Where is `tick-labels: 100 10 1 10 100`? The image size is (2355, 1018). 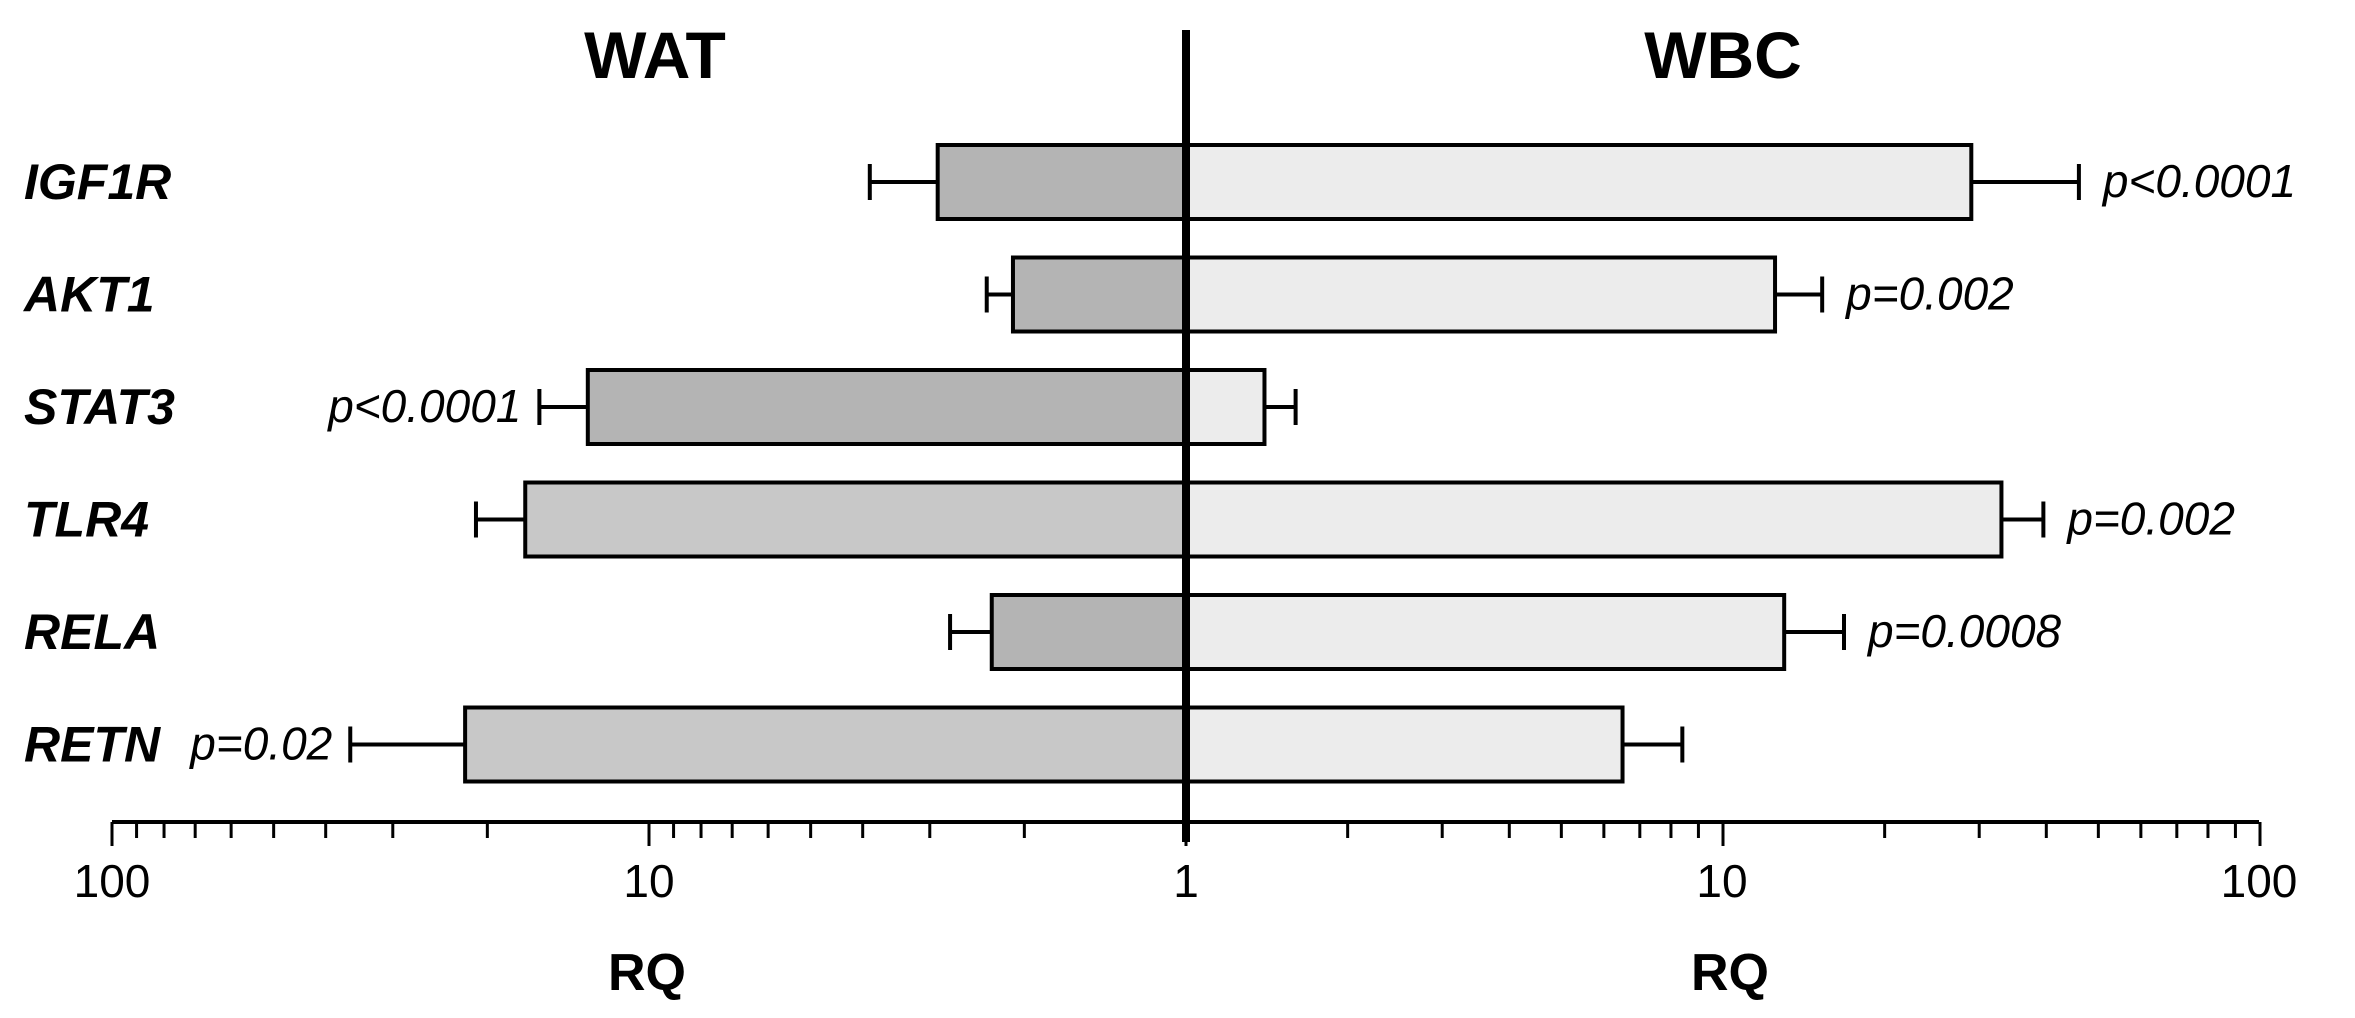 tick-labels: 100 10 1 10 100 is located at coordinates (1186, 881).